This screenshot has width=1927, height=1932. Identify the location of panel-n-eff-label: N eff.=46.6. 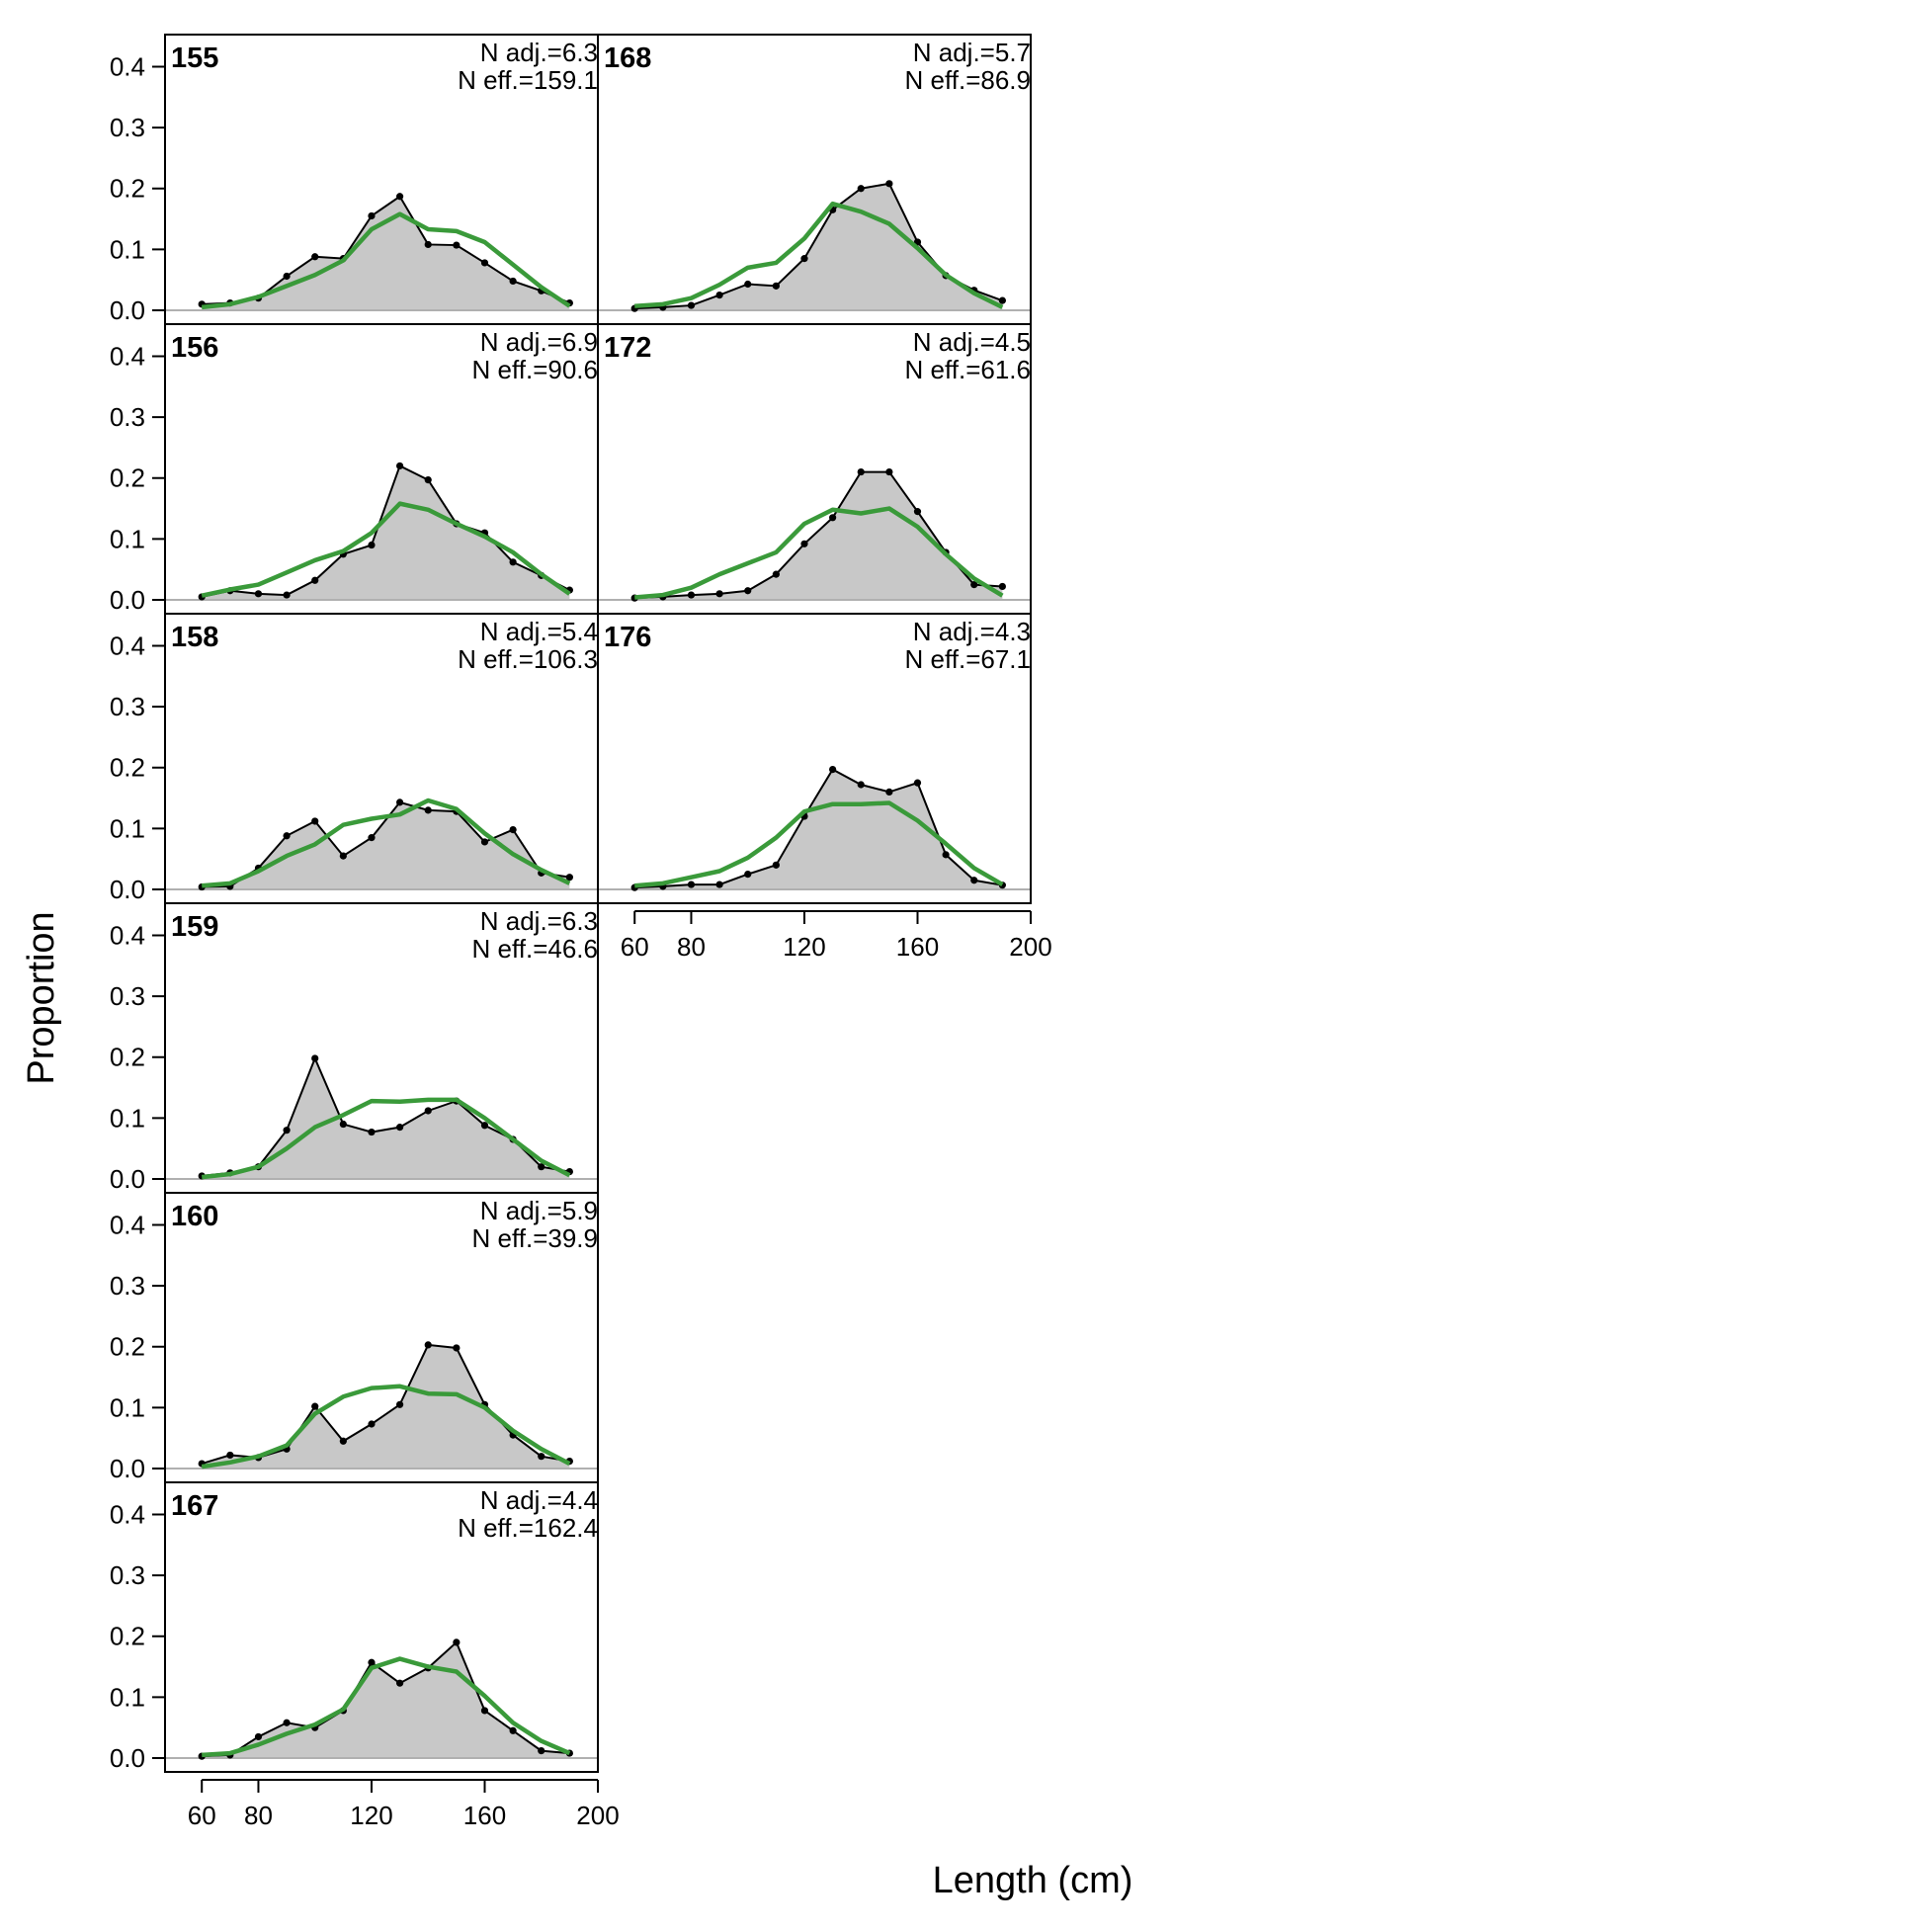
(535, 949).